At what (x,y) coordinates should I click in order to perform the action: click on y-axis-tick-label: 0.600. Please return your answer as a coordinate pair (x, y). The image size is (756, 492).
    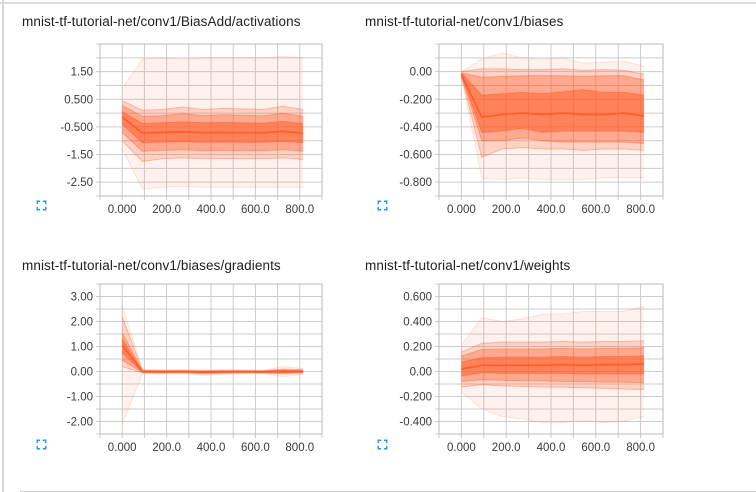
    Looking at the image, I should click on (417, 298).